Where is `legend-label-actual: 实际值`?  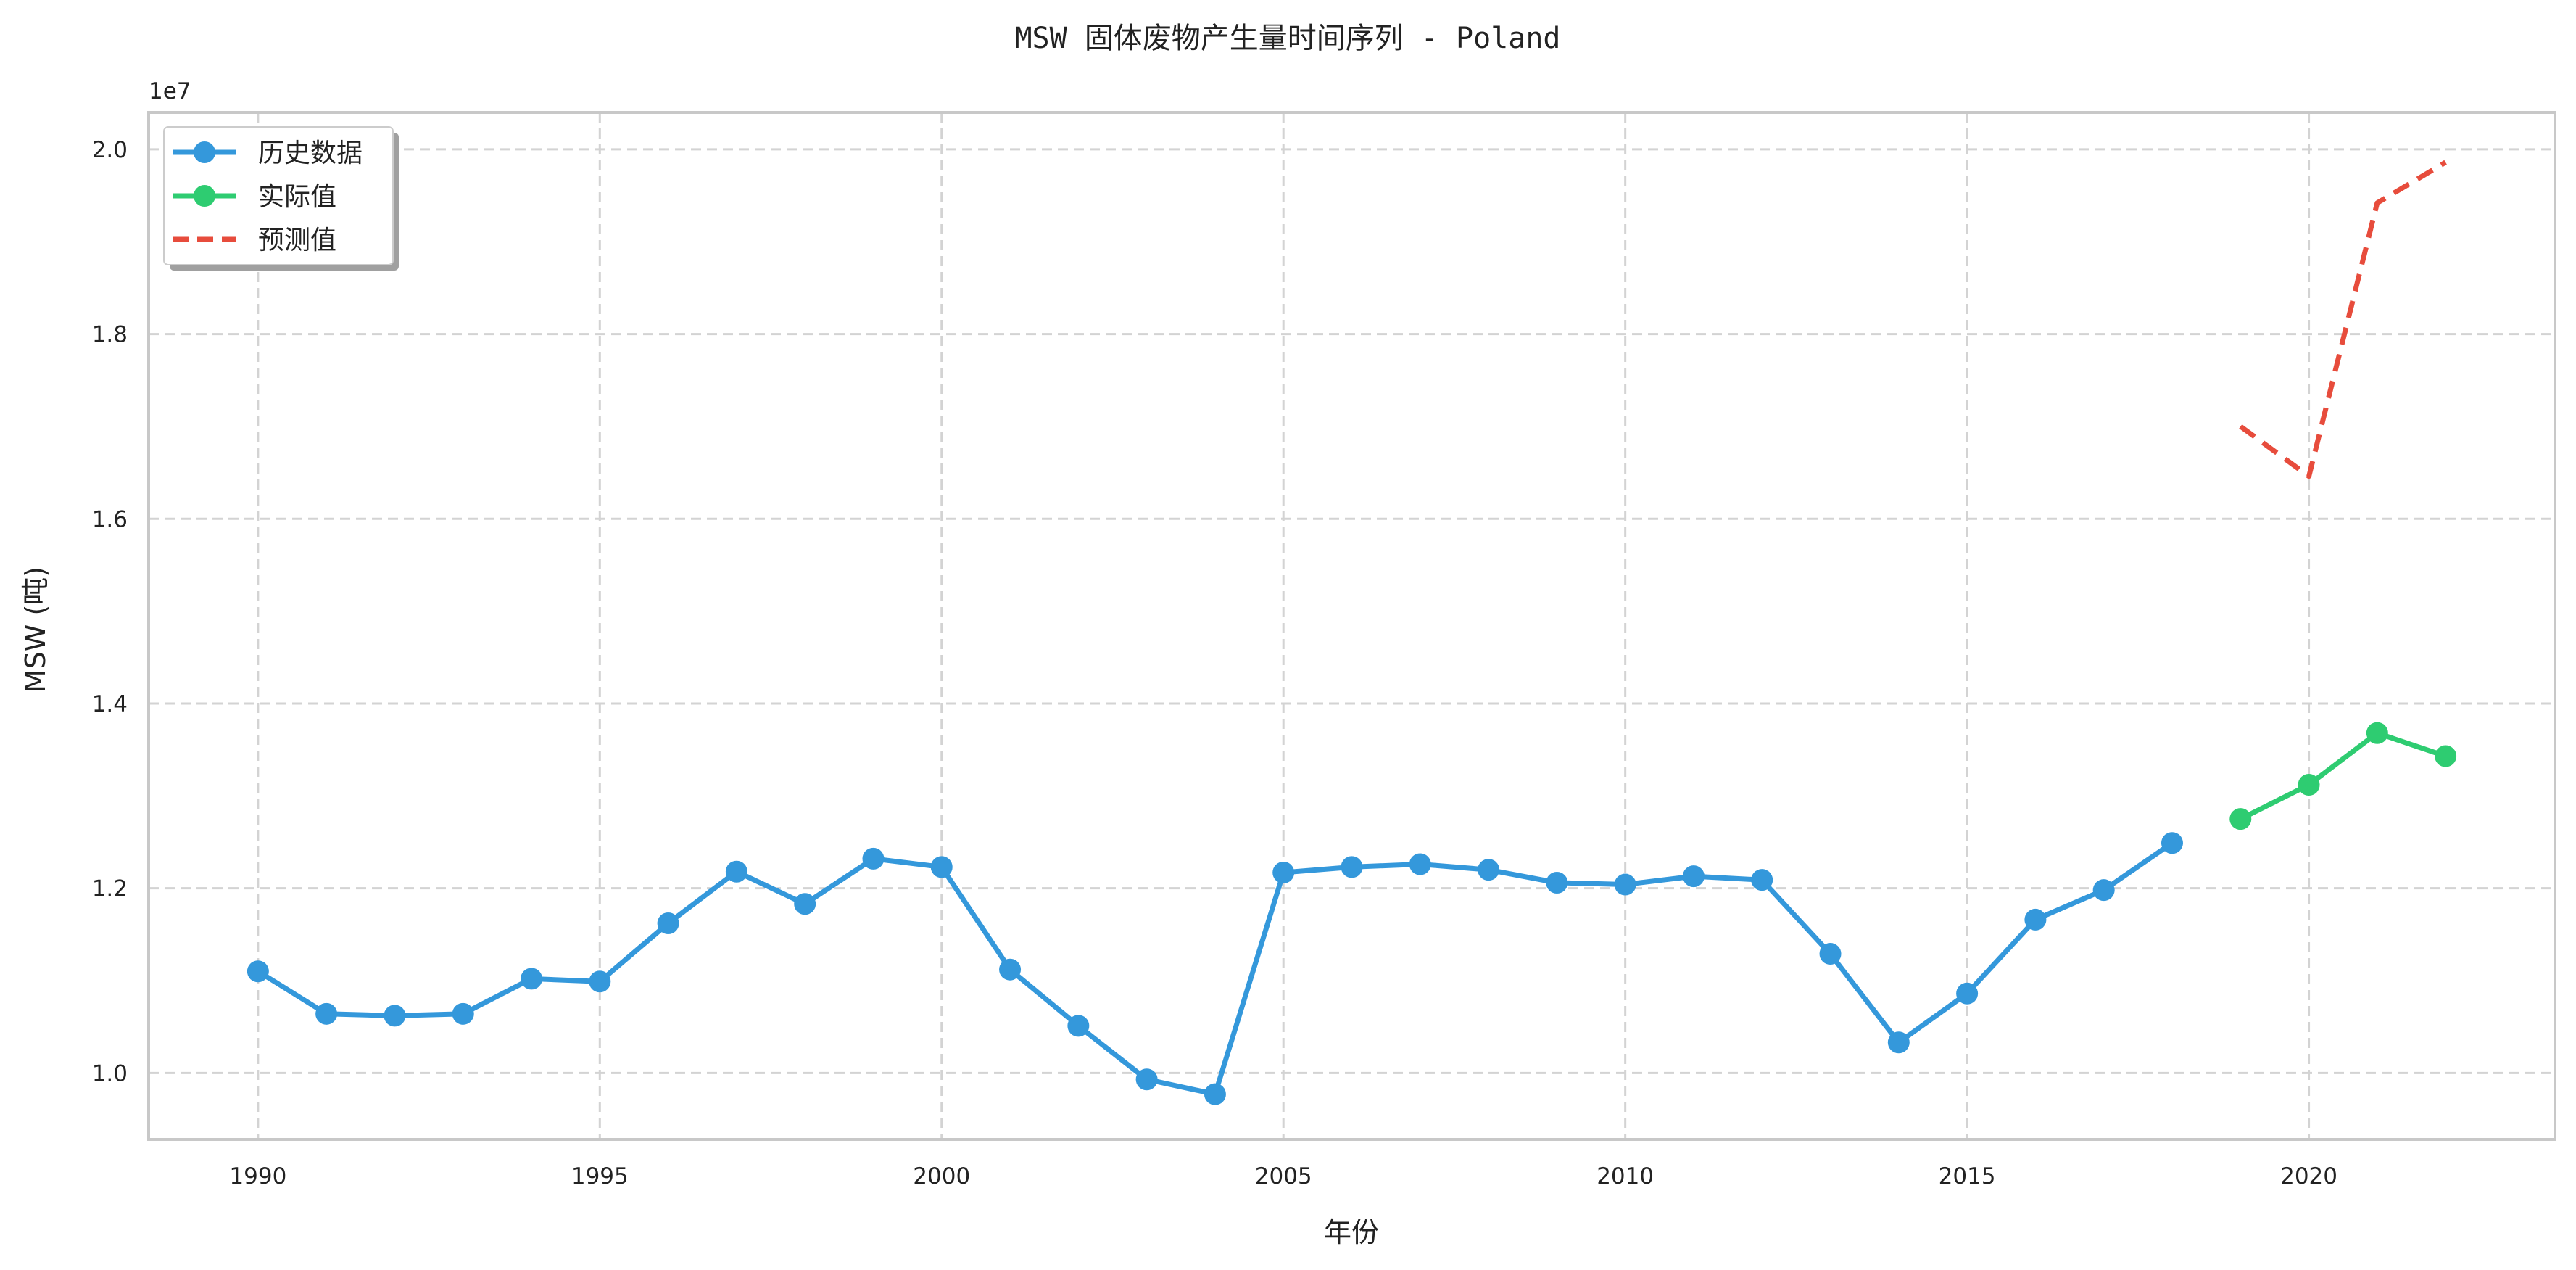 legend-label-actual: 实际值 is located at coordinates (297, 197).